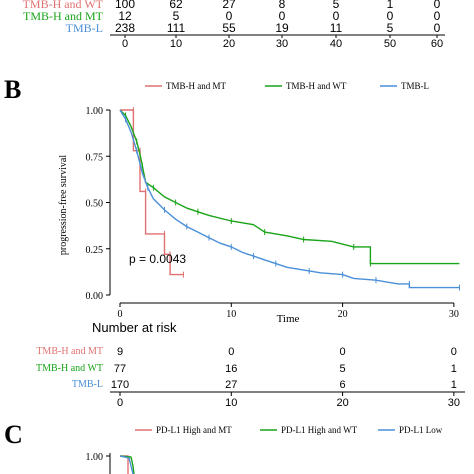 This screenshot has width=474, height=474. I want to click on risk-cell: 9, so click(120, 352).